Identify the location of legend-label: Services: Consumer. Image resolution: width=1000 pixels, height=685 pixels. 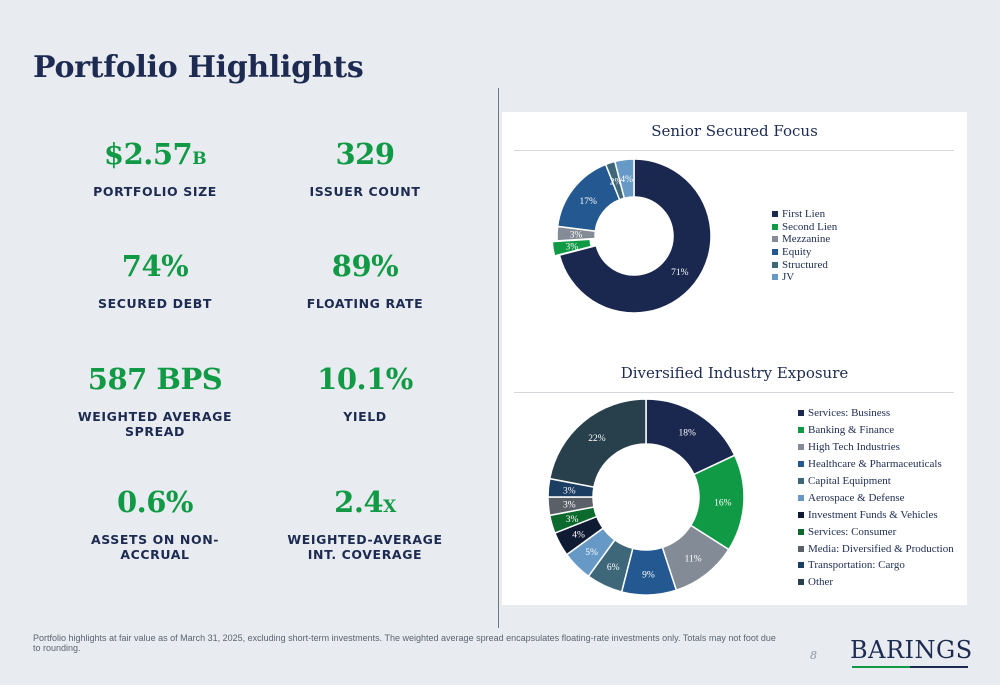
(852, 531).